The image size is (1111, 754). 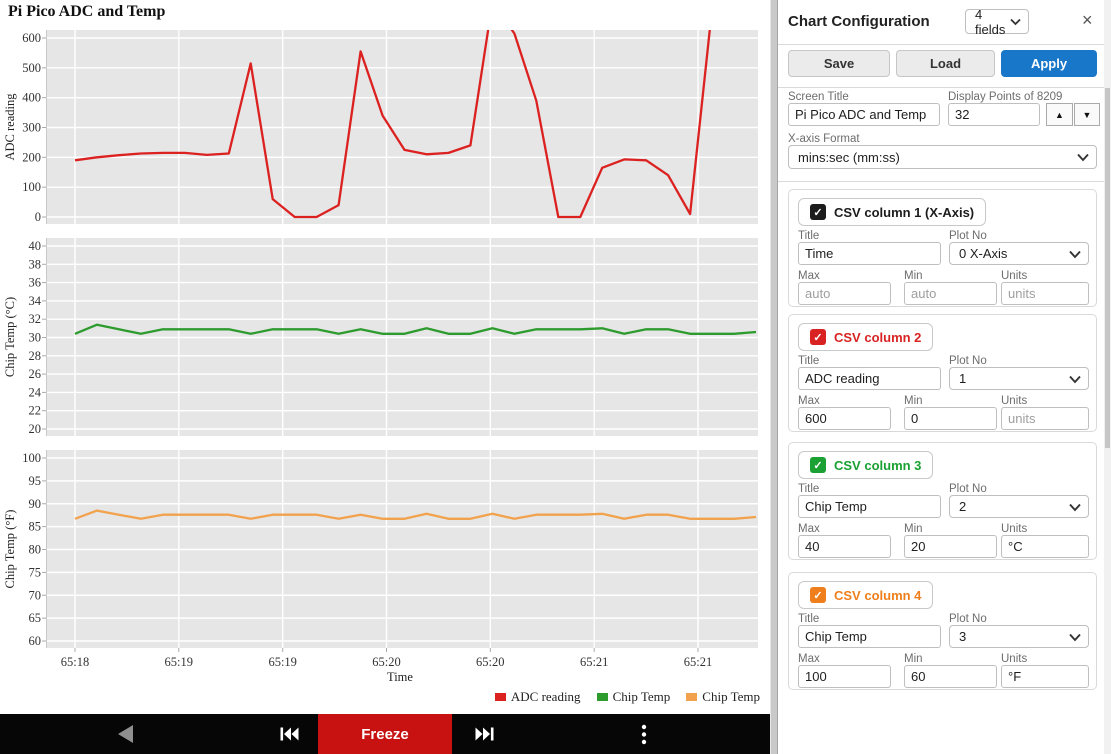 I want to click on pane-divider-scrollbar, so click(x=774, y=377).